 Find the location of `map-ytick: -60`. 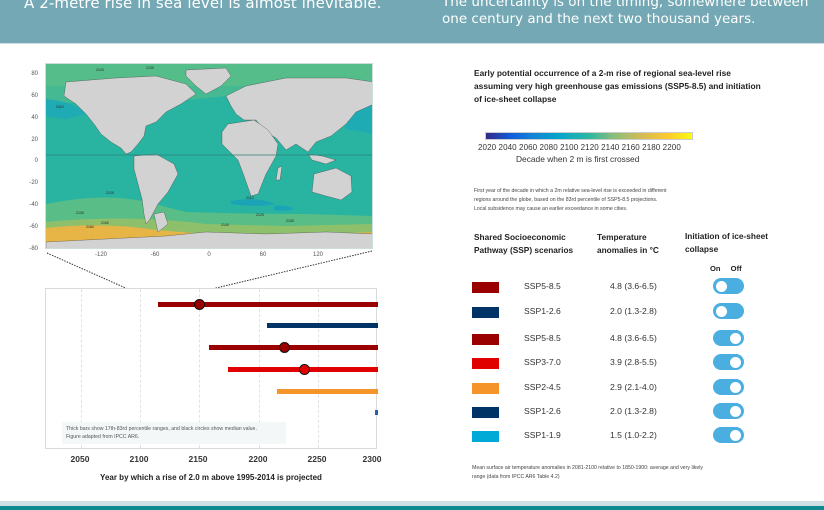

map-ytick: -60 is located at coordinates (33, 227).